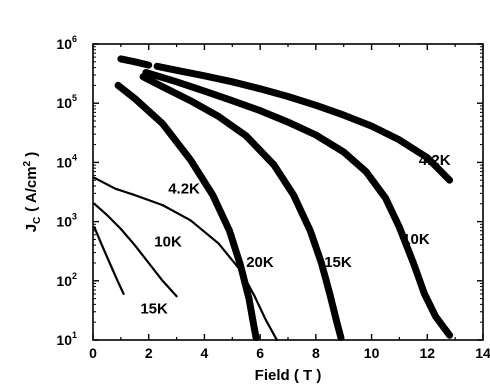 This screenshot has width=490, height=385. Describe the element at coordinates (205, 353) in the screenshot. I see `x-tick-label: 4` at that location.